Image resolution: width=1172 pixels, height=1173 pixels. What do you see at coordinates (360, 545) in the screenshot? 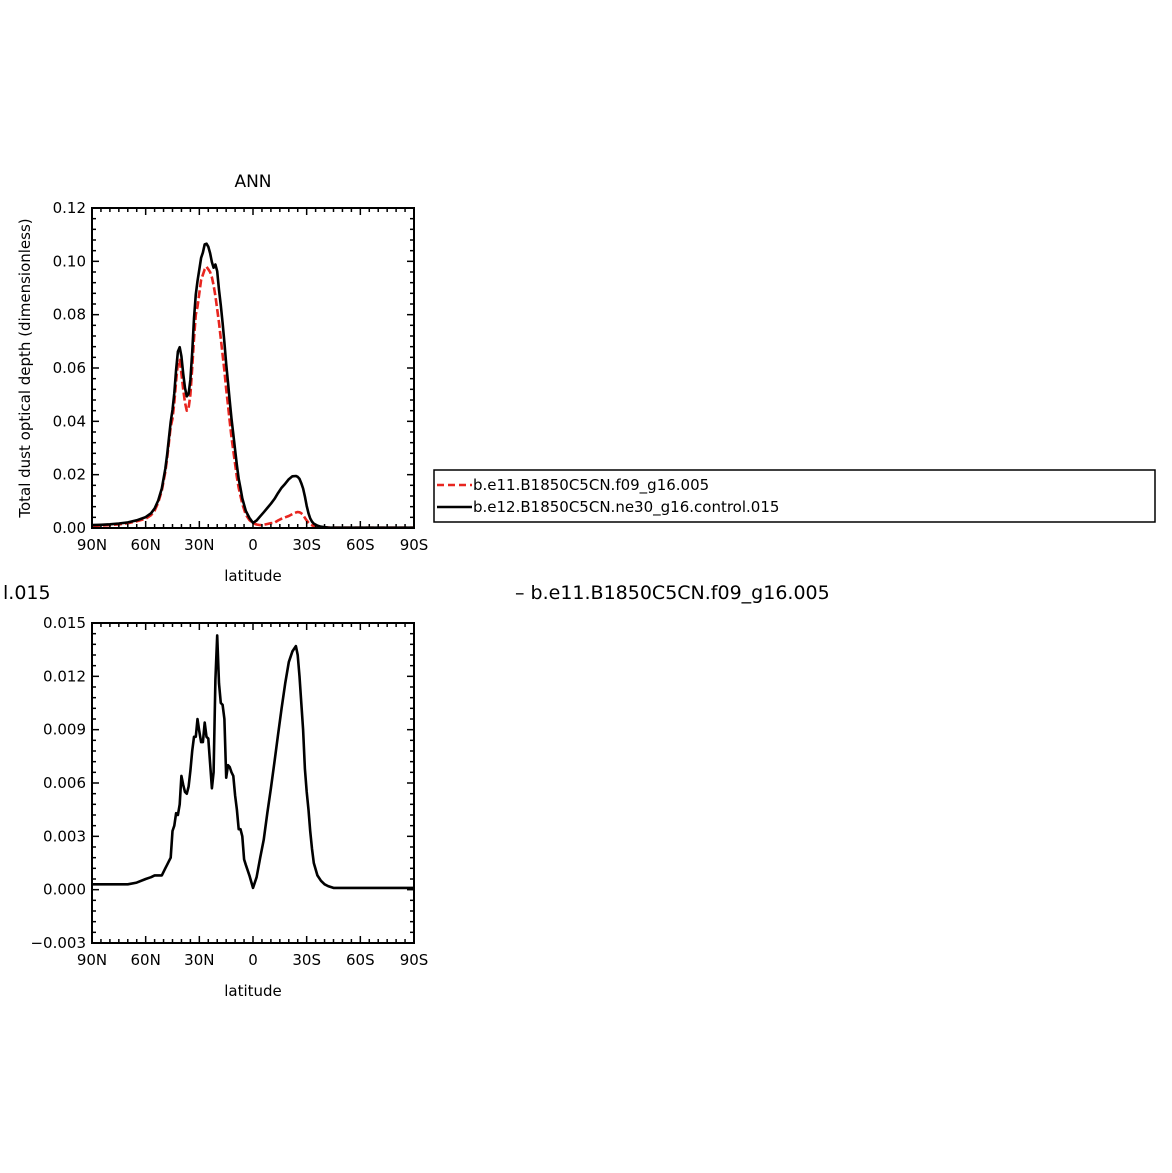
I see `top-xtick-label: 60S` at bounding box center [360, 545].